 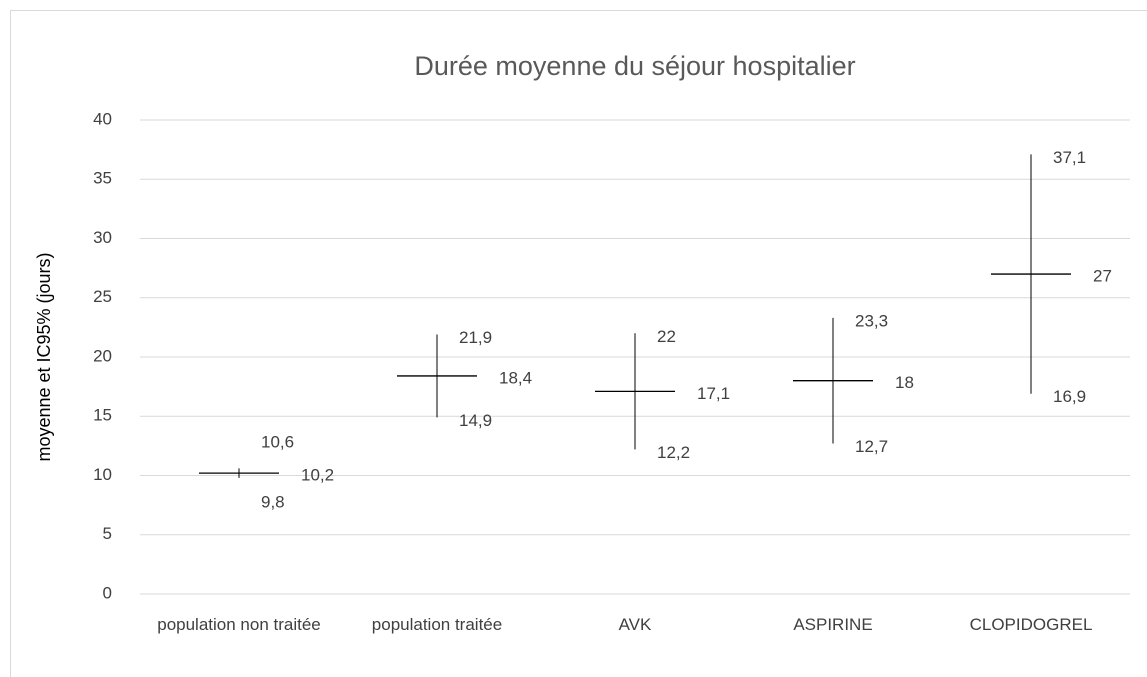 What do you see at coordinates (475, 420) in the screenshot?
I see `lower-label: 14,9` at bounding box center [475, 420].